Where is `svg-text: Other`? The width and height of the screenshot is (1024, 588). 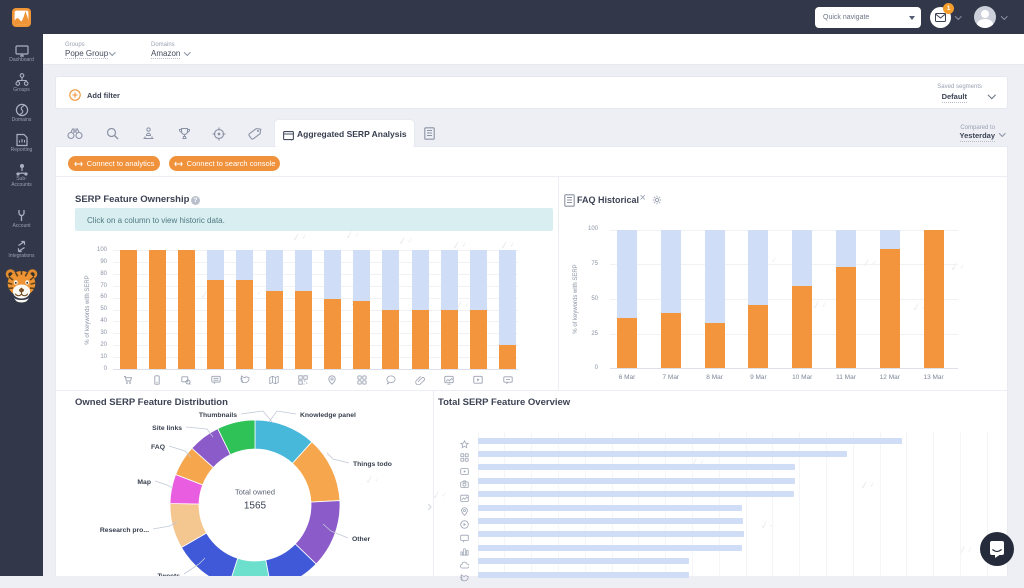
svg-text: Other is located at coordinates (361, 539).